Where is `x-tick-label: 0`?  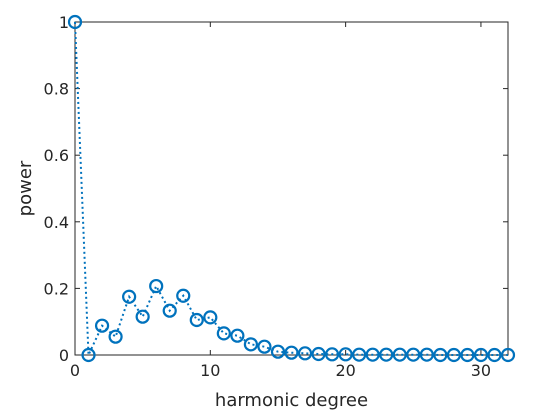
x-tick-label: 0 is located at coordinates (75, 370).